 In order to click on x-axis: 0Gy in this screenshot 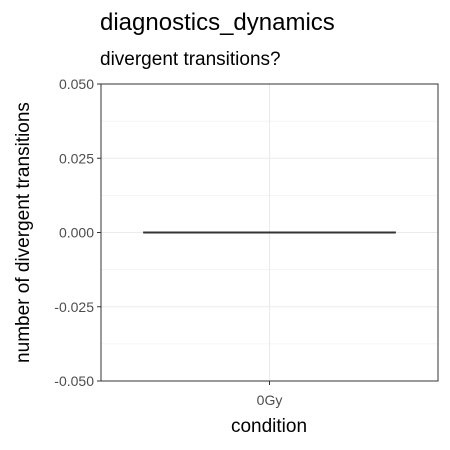, I will do `click(270, 394)`.